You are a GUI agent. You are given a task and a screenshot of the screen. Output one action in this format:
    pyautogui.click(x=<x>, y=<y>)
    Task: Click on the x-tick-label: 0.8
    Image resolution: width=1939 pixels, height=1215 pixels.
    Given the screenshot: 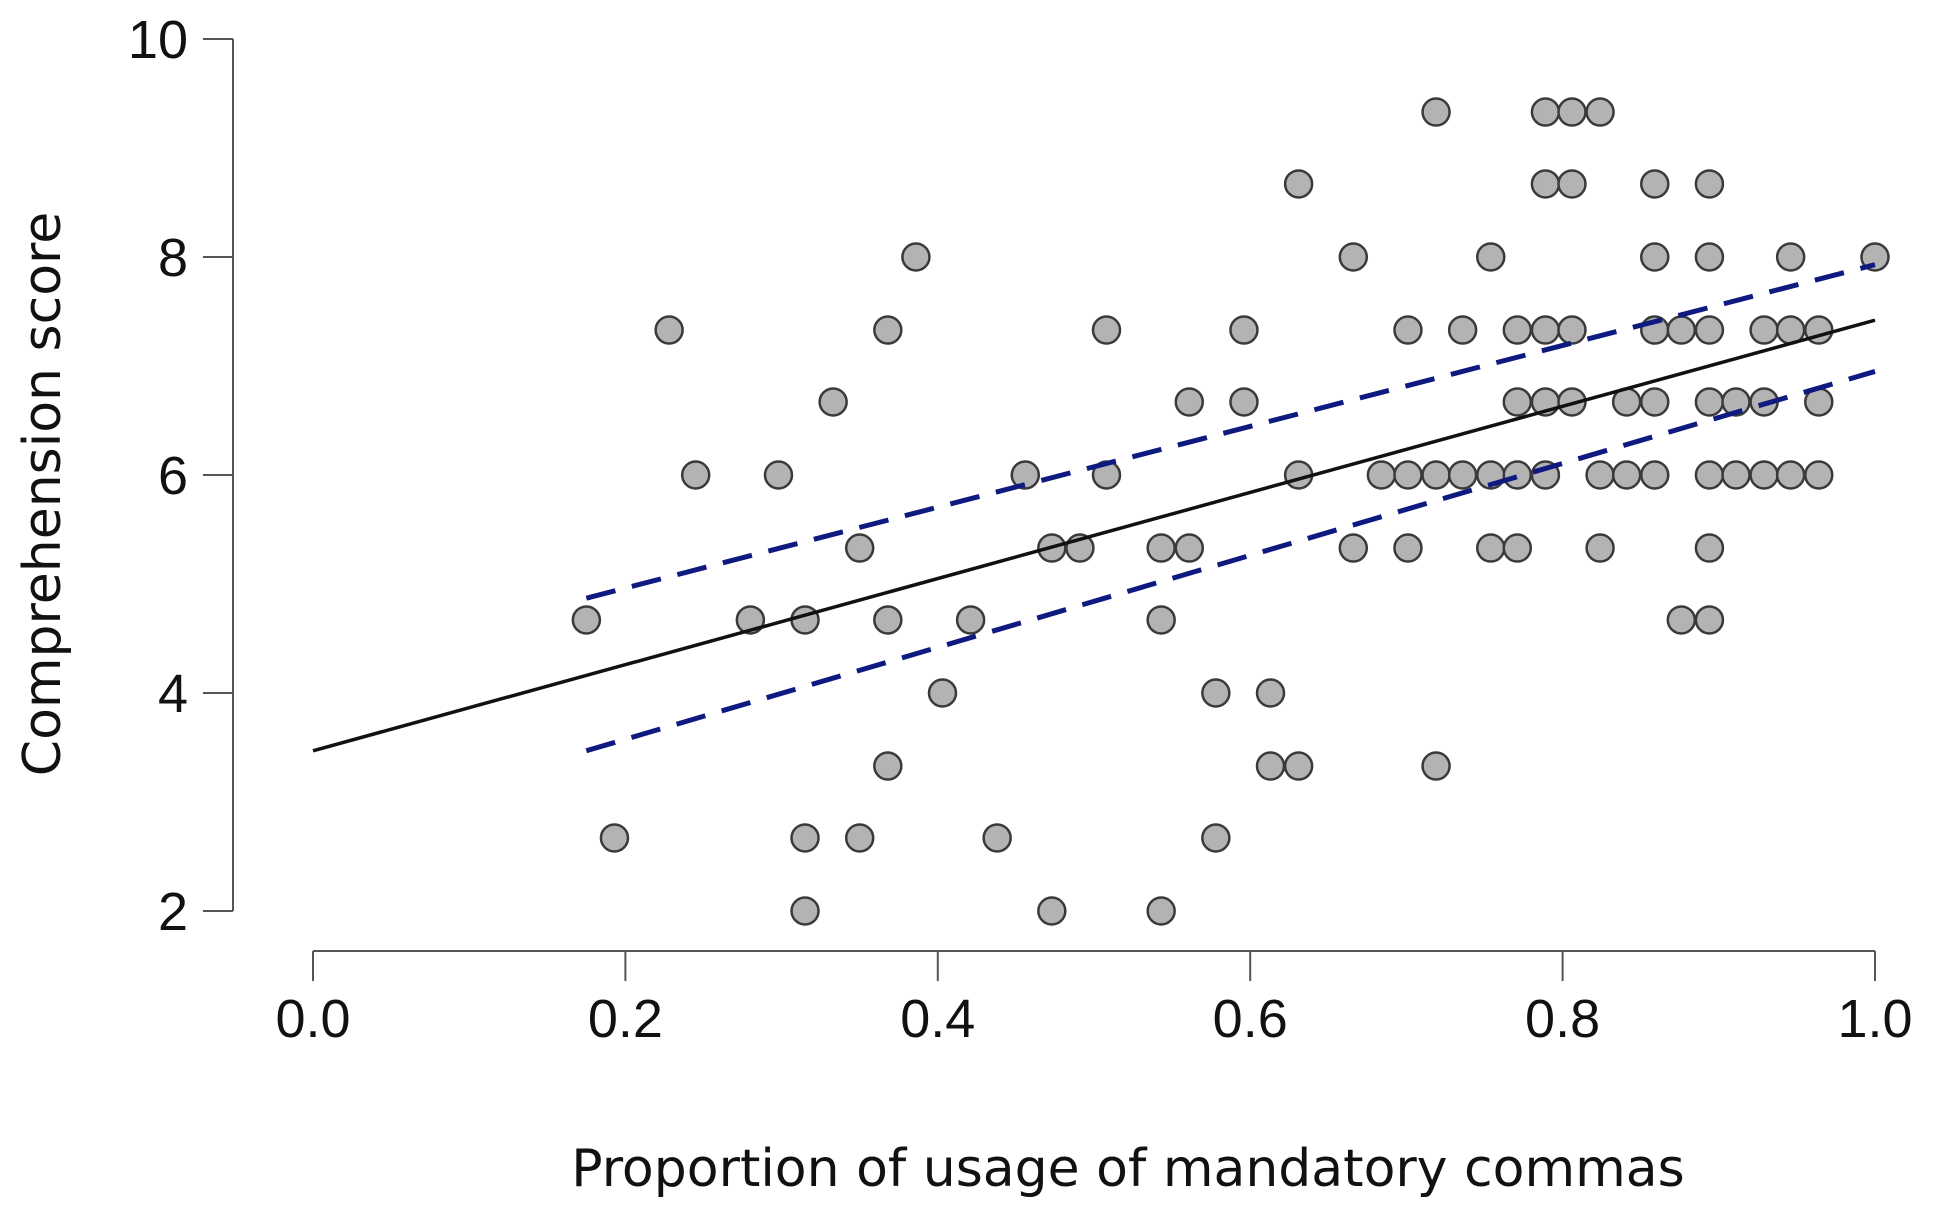 What is the action you would take?
    pyautogui.click(x=1562, y=1019)
    